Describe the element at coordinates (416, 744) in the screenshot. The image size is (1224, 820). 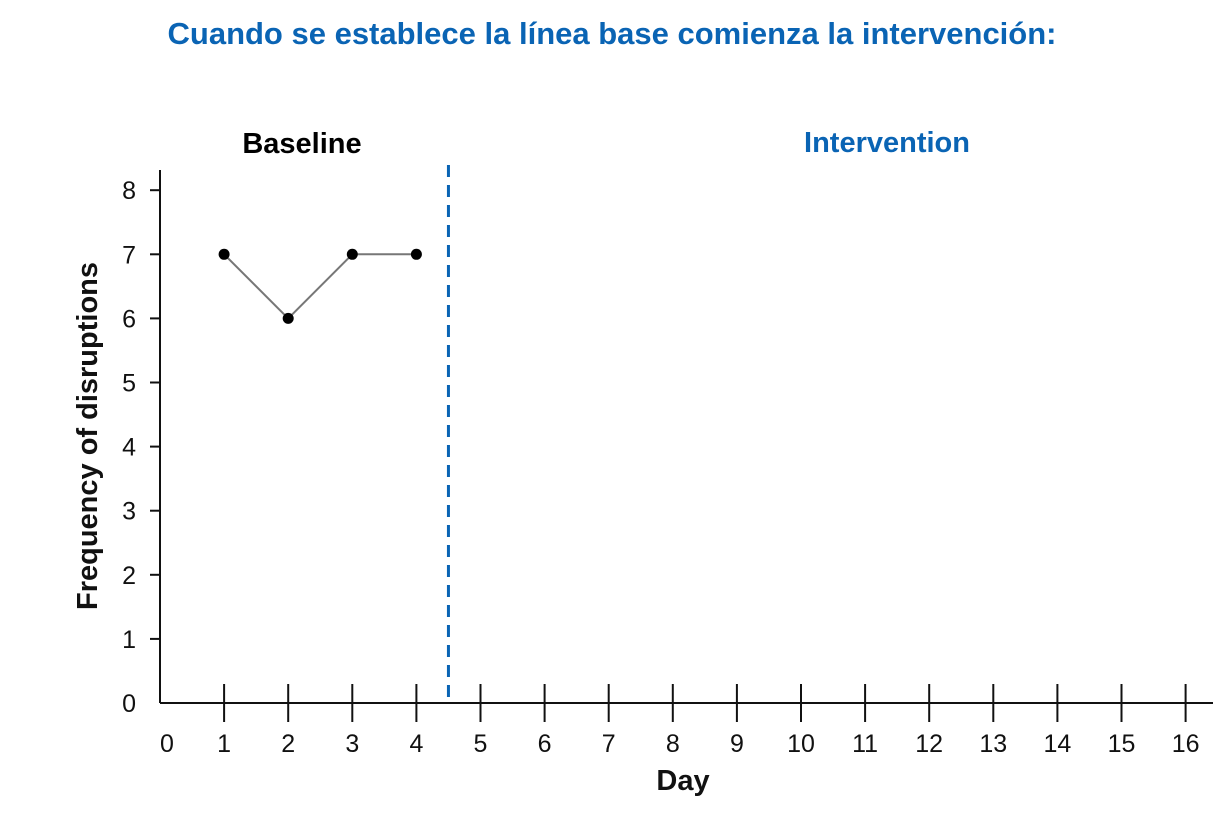
I see `x-tick-label: 4` at that location.